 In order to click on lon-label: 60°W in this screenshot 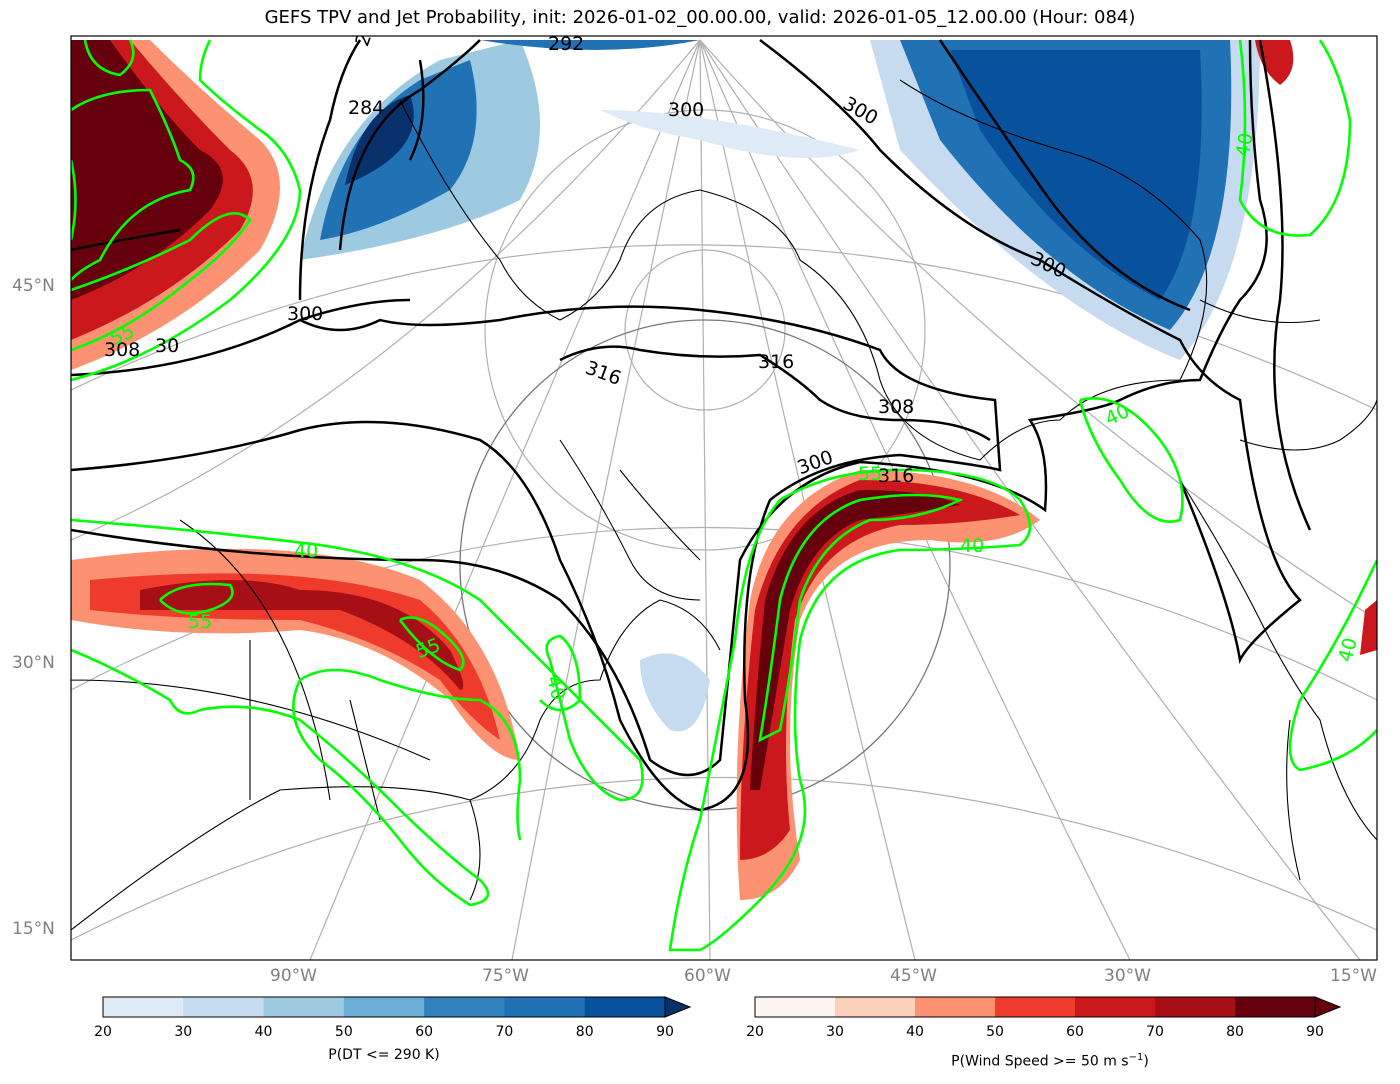, I will do `click(707, 976)`.